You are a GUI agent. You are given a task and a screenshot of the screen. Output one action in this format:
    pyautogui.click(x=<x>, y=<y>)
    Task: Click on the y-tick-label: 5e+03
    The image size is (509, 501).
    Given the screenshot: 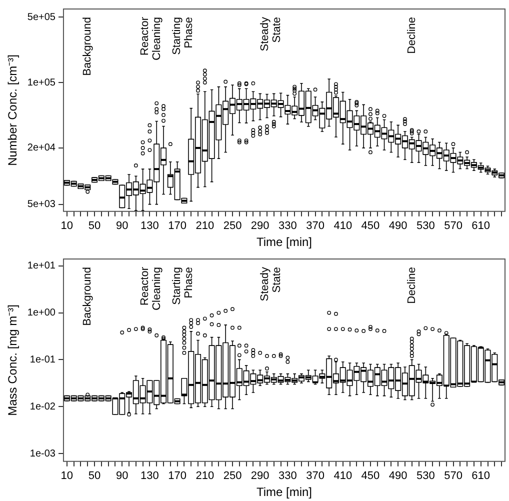 What is the action you would take?
    pyautogui.click(x=41, y=204)
    